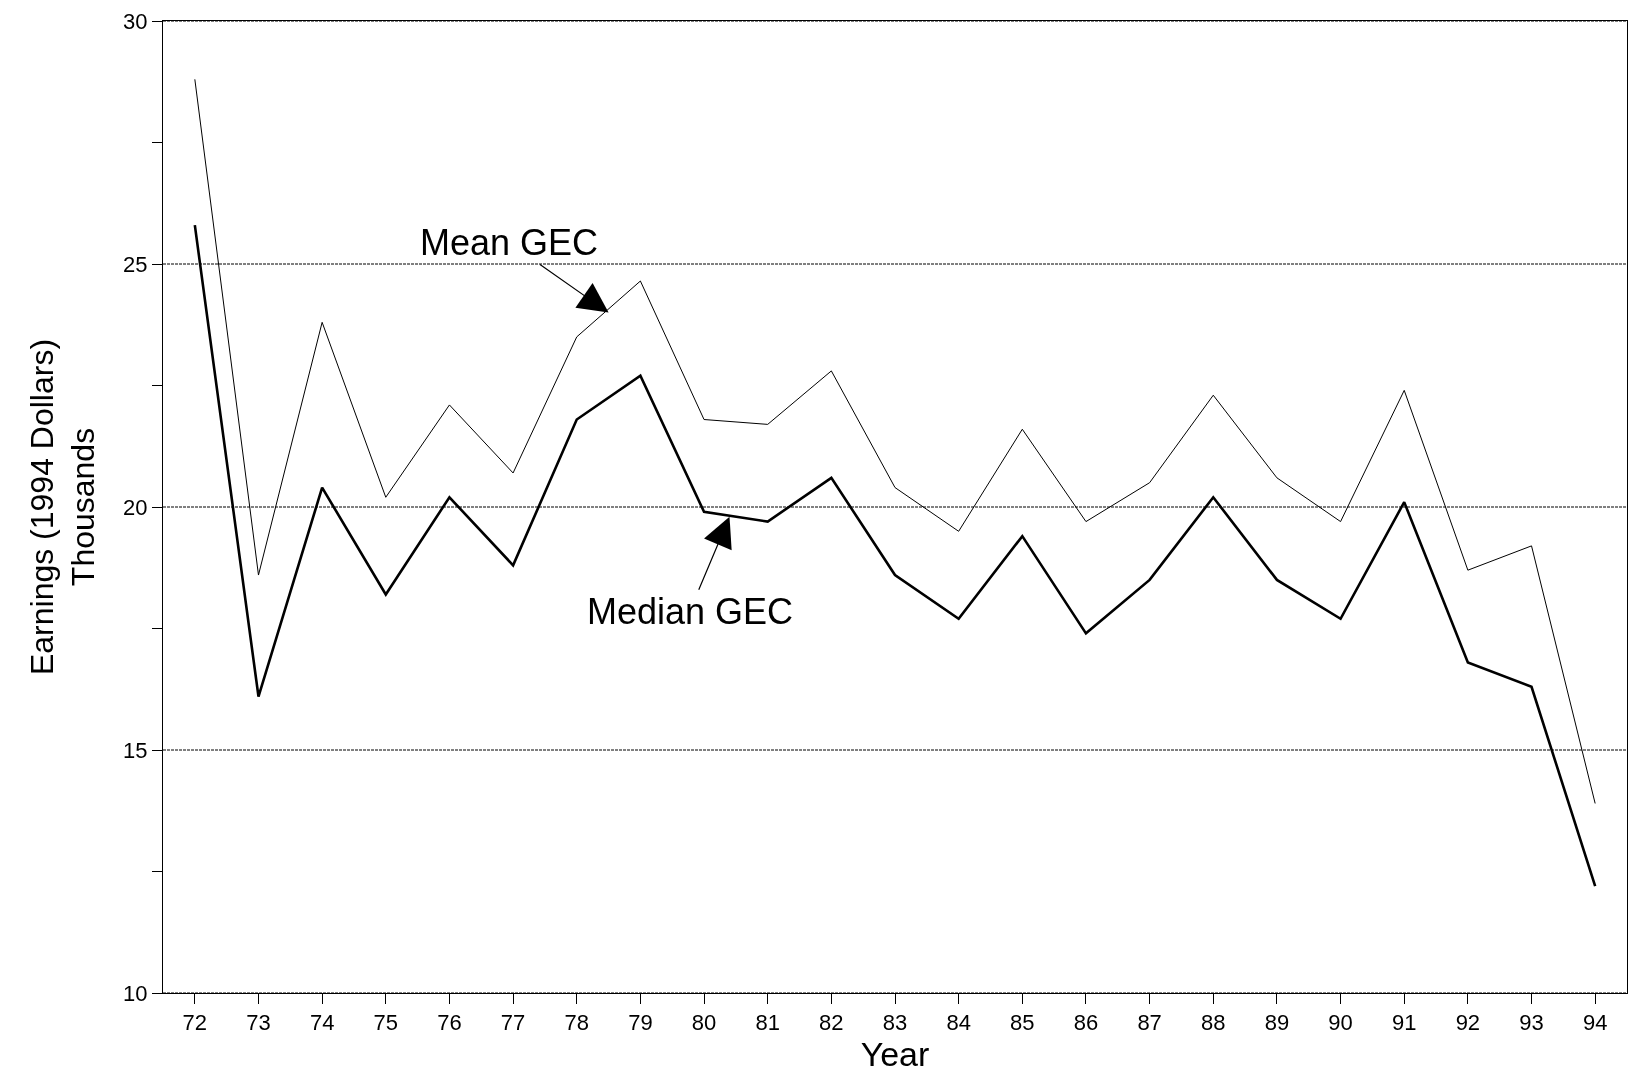 This screenshot has width=1631, height=1084. I want to click on x-tick-label: 78, so click(576, 1023).